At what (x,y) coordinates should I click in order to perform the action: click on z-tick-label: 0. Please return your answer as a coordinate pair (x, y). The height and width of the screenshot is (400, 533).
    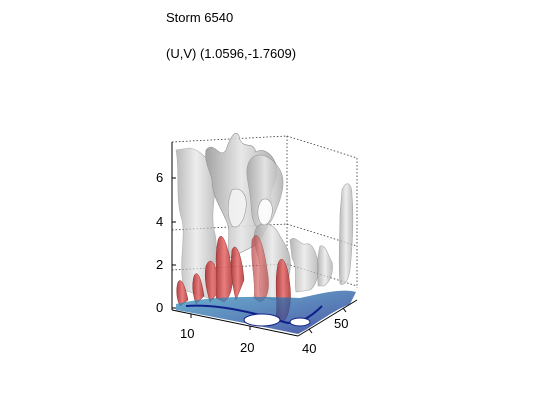
    Looking at the image, I should click on (160, 307).